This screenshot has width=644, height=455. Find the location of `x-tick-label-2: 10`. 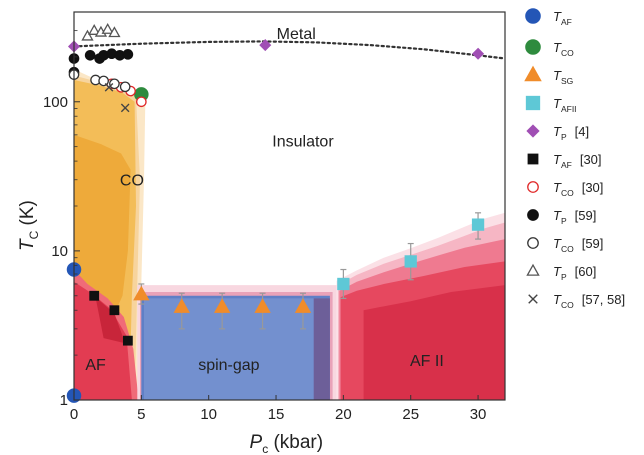

x-tick-label-2: 10 is located at coordinates (208, 414).